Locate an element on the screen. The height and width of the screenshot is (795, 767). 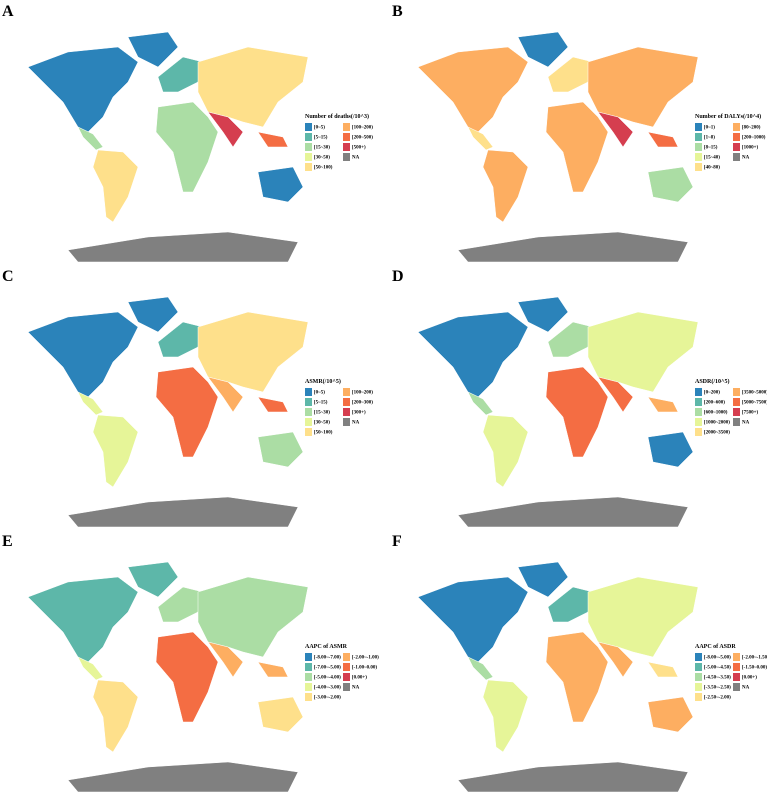
legend-label: [-3.50~-2.50) is located at coordinates (717, 688).